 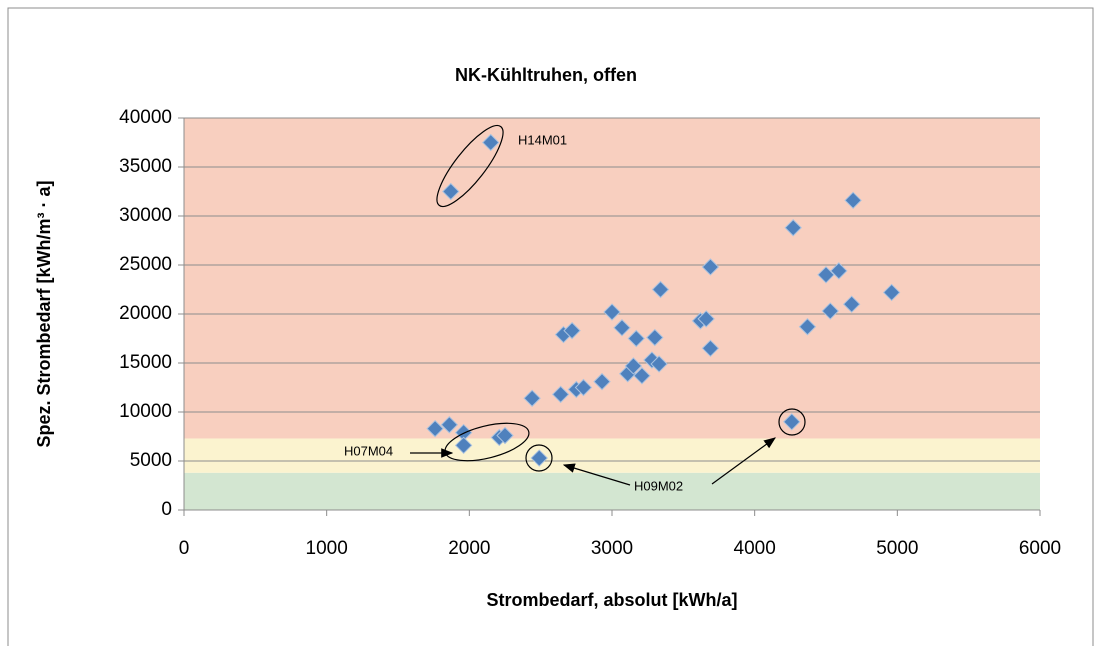 What do you see at coordinates (755, 548) in the screenshot?
I see `x-tick-label: 4000` at bounding box center [755, 548].